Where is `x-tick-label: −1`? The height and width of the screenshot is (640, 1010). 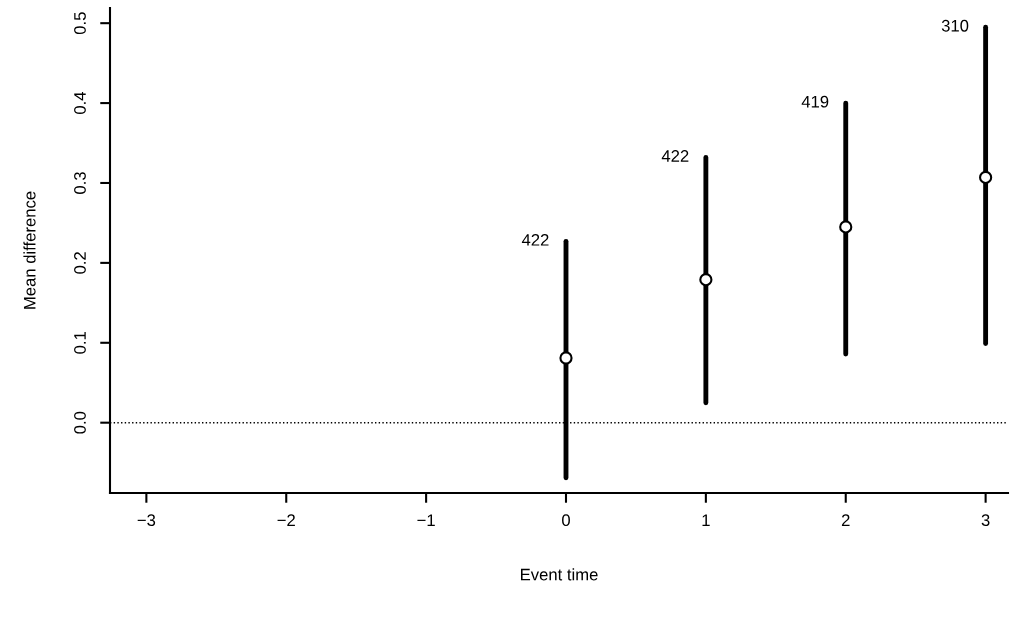
x-tick-label: −1 is located at coordinates (426, 520).